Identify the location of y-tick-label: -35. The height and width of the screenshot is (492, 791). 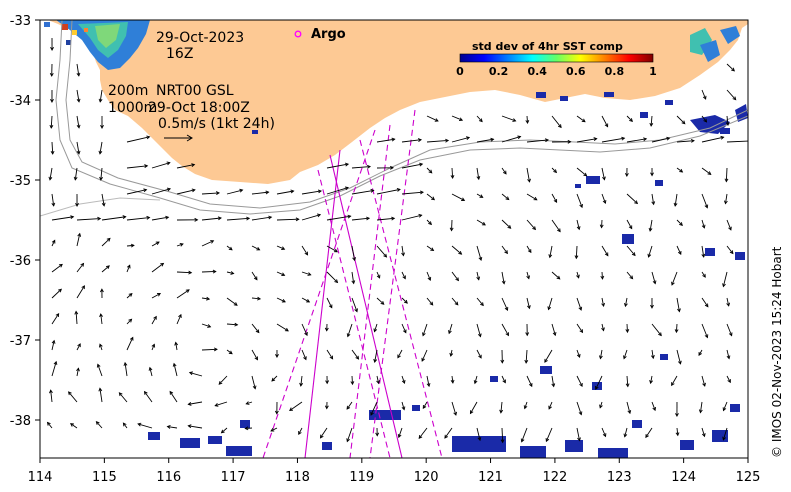
(20, 181).